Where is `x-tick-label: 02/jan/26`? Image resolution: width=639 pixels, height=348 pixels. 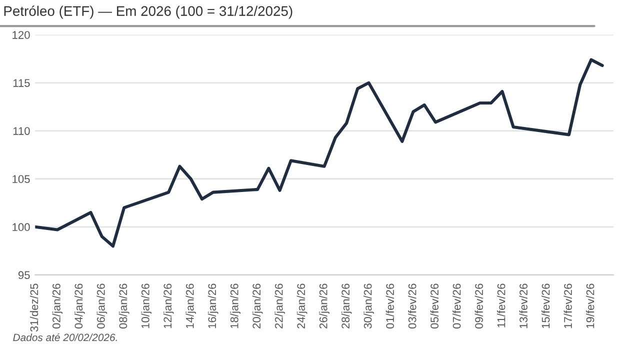 x-tick-label: 02/jan/26 is located at coordinates (57, 306).